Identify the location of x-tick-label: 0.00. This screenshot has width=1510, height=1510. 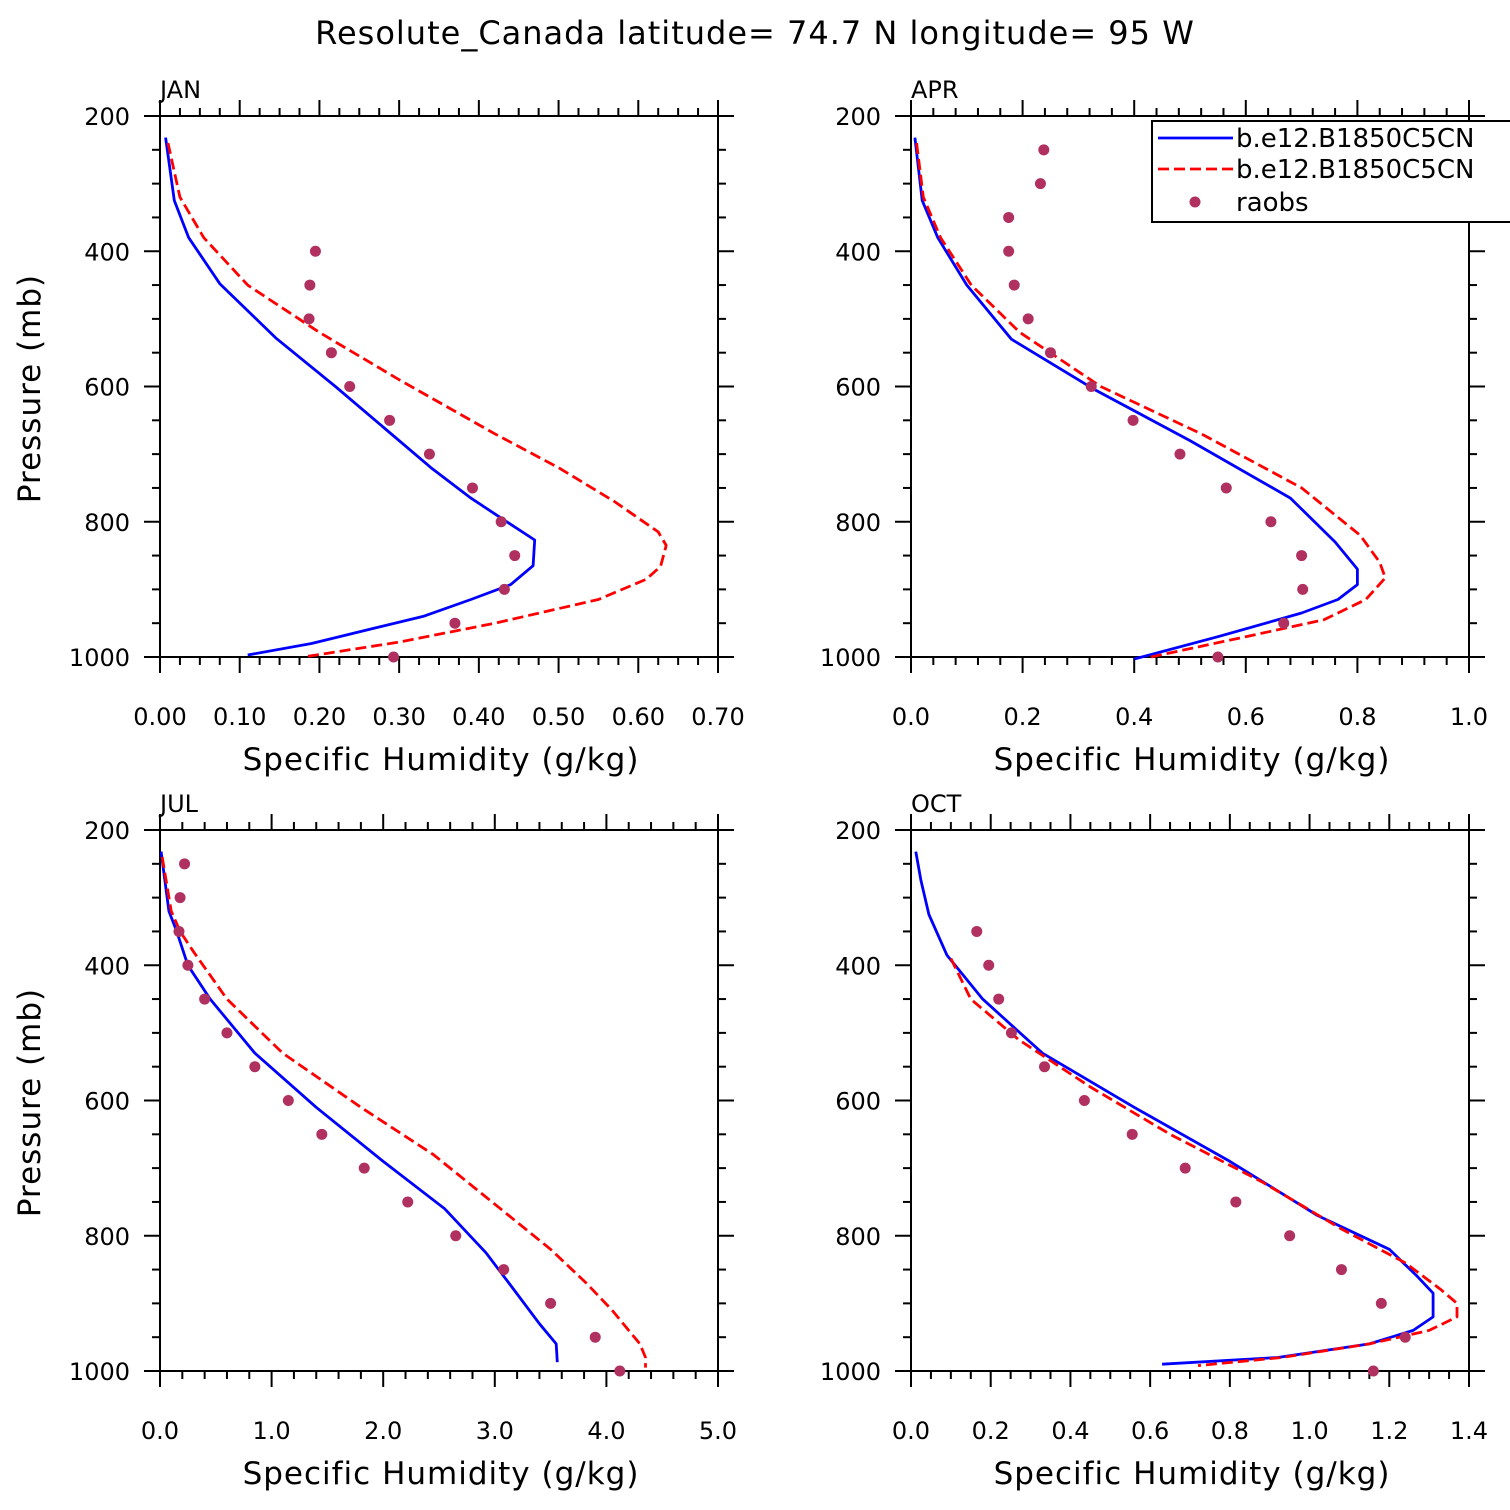
(159, 717).